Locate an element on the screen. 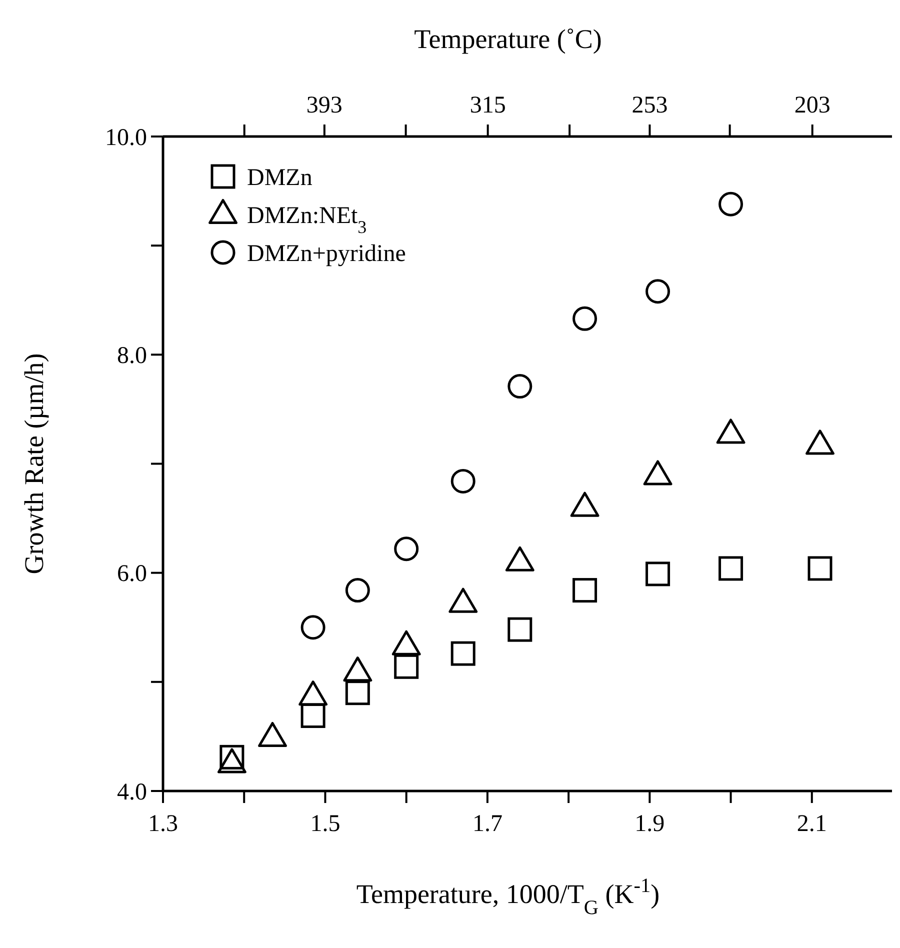 The image size is (900, 948). x2-tick-label: 315 is located at coordinates (488, 105).